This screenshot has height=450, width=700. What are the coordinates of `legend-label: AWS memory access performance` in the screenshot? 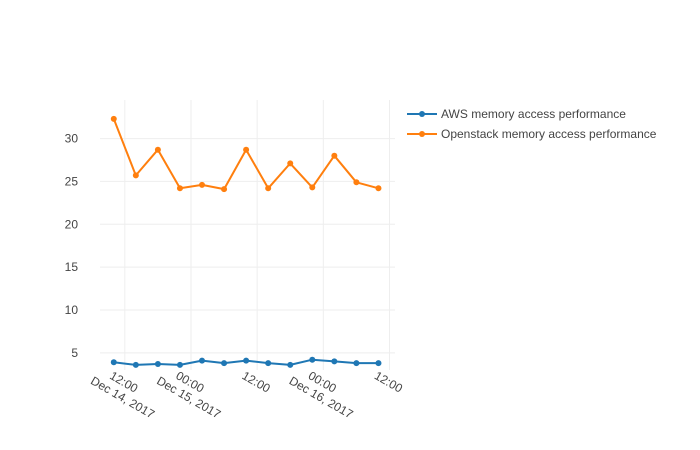 It's located at (533, 114).